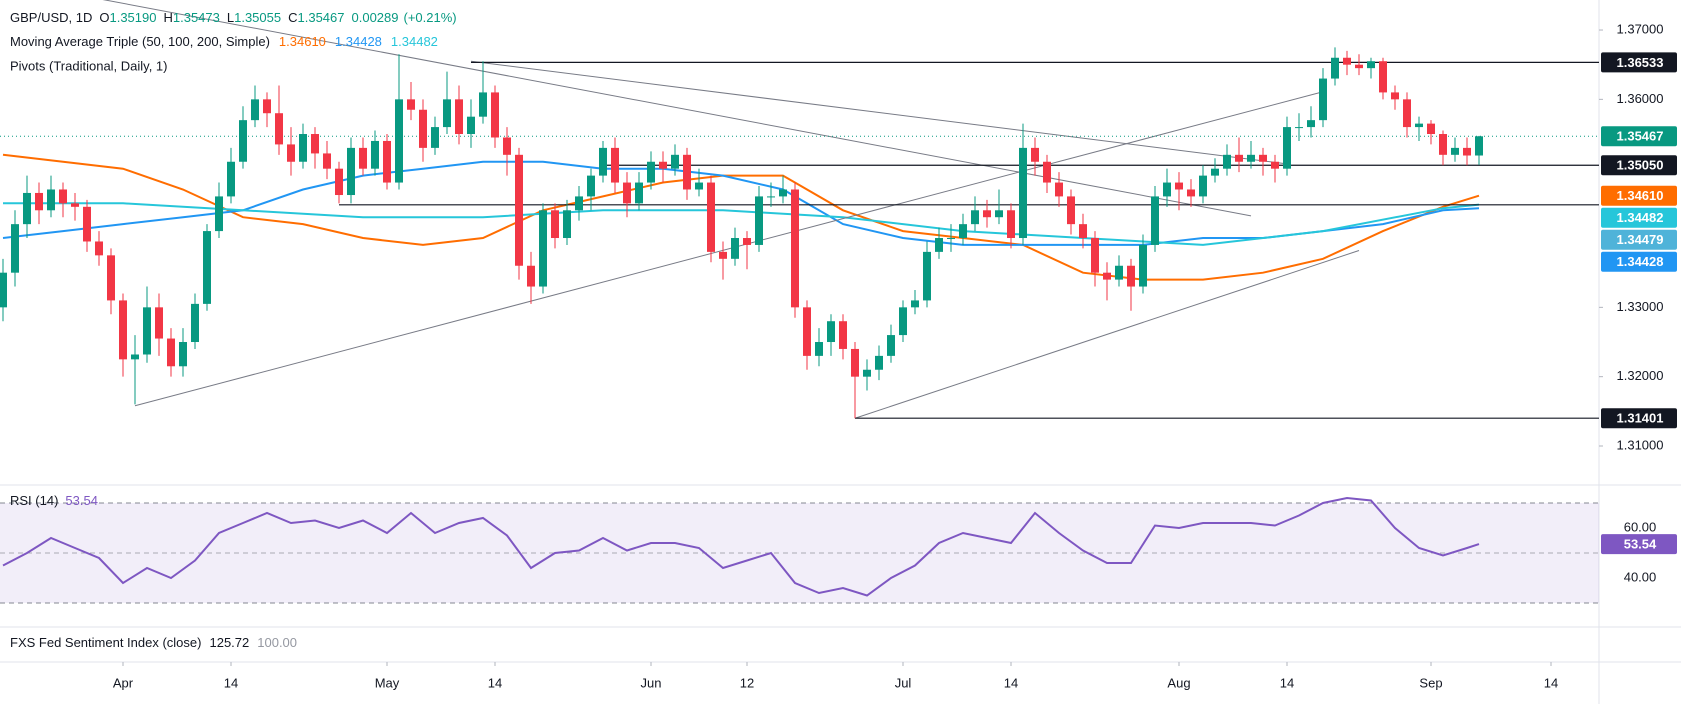  Describe the element at coordinates (741, 203) in the screenshot. I see `moving-average-line` at that location.